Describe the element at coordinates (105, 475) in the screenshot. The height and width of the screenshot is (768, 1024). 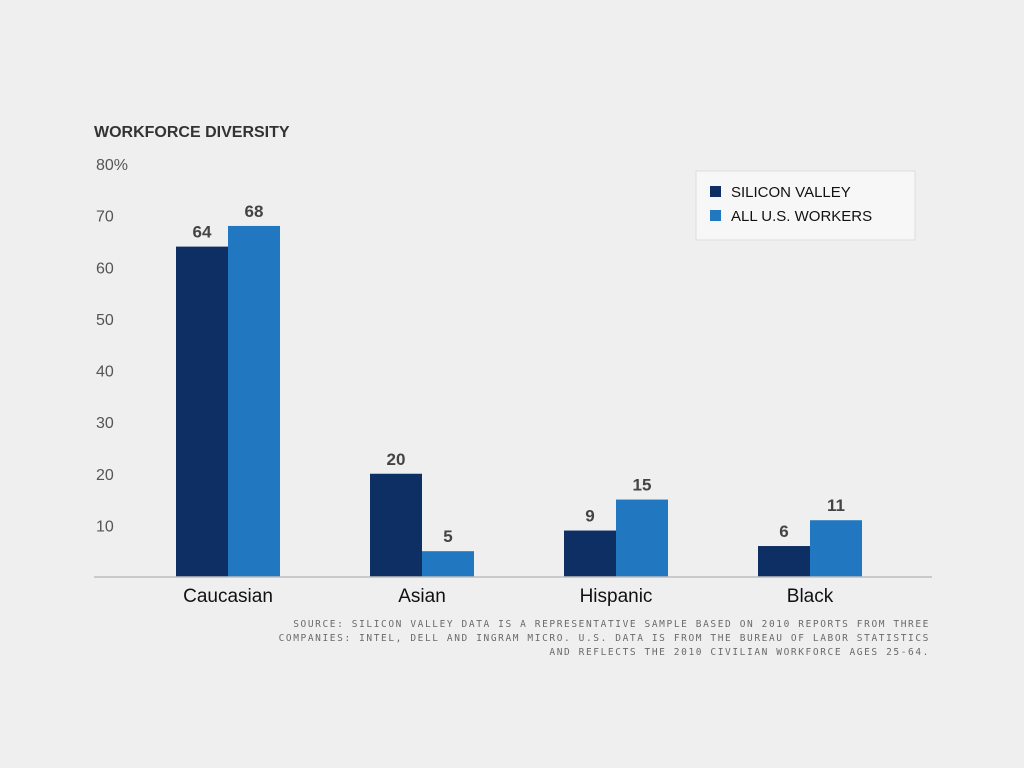
I see `y-tick-label-20: 20` at that location.